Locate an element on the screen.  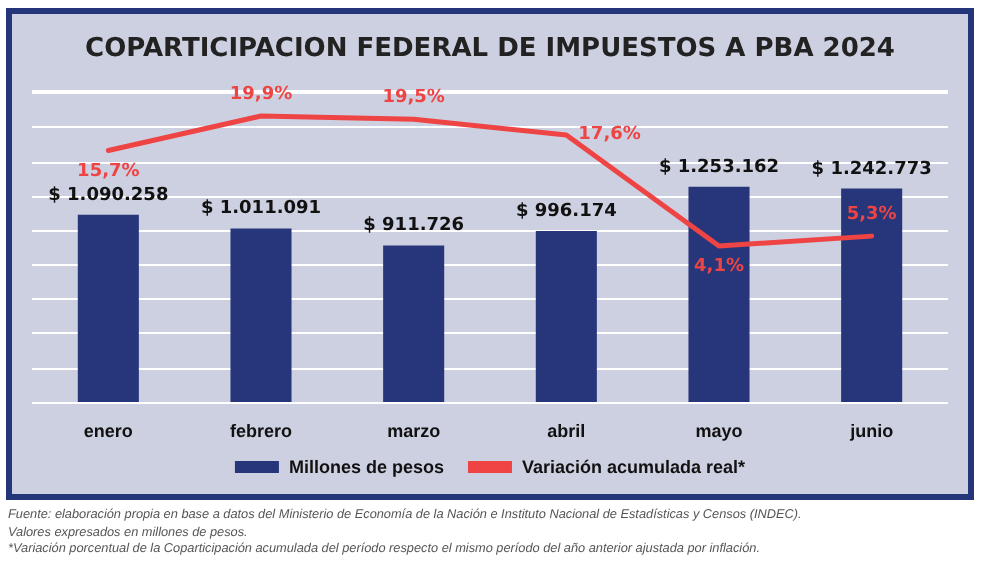
chart-title: COPARTICIPACION FEDERAL DE IMPUESTOS A PBA 2024 is located at coordinates (490, 49).